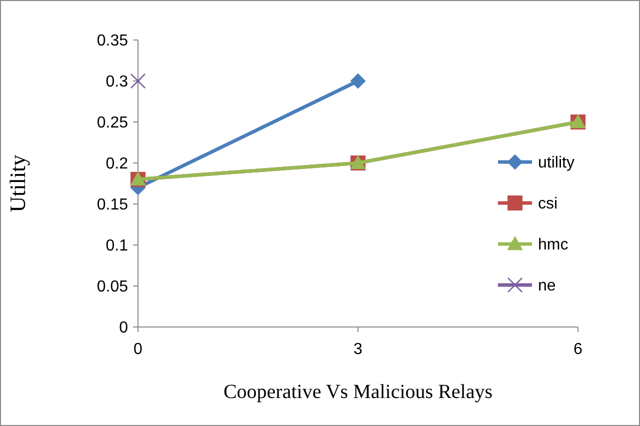 The width and height of the screenshot is (640, 426). What do you see at coordinates (138, 349) in the screenshot?
I see `x-tick-label: 0` at bounding box center [138, 349].